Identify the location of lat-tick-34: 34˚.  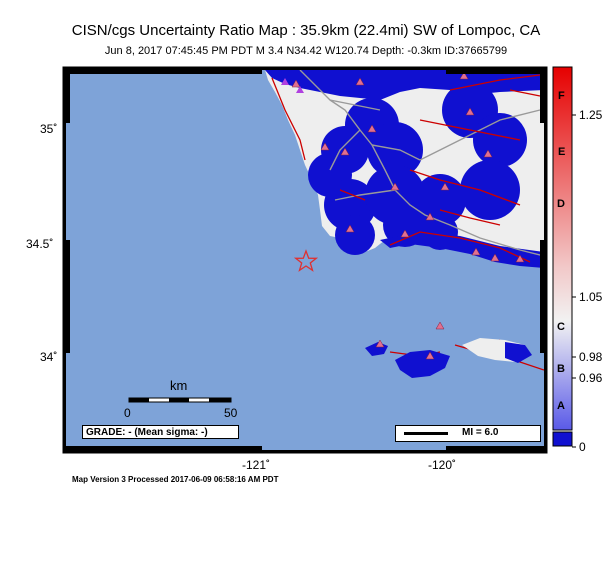
(49, 357).